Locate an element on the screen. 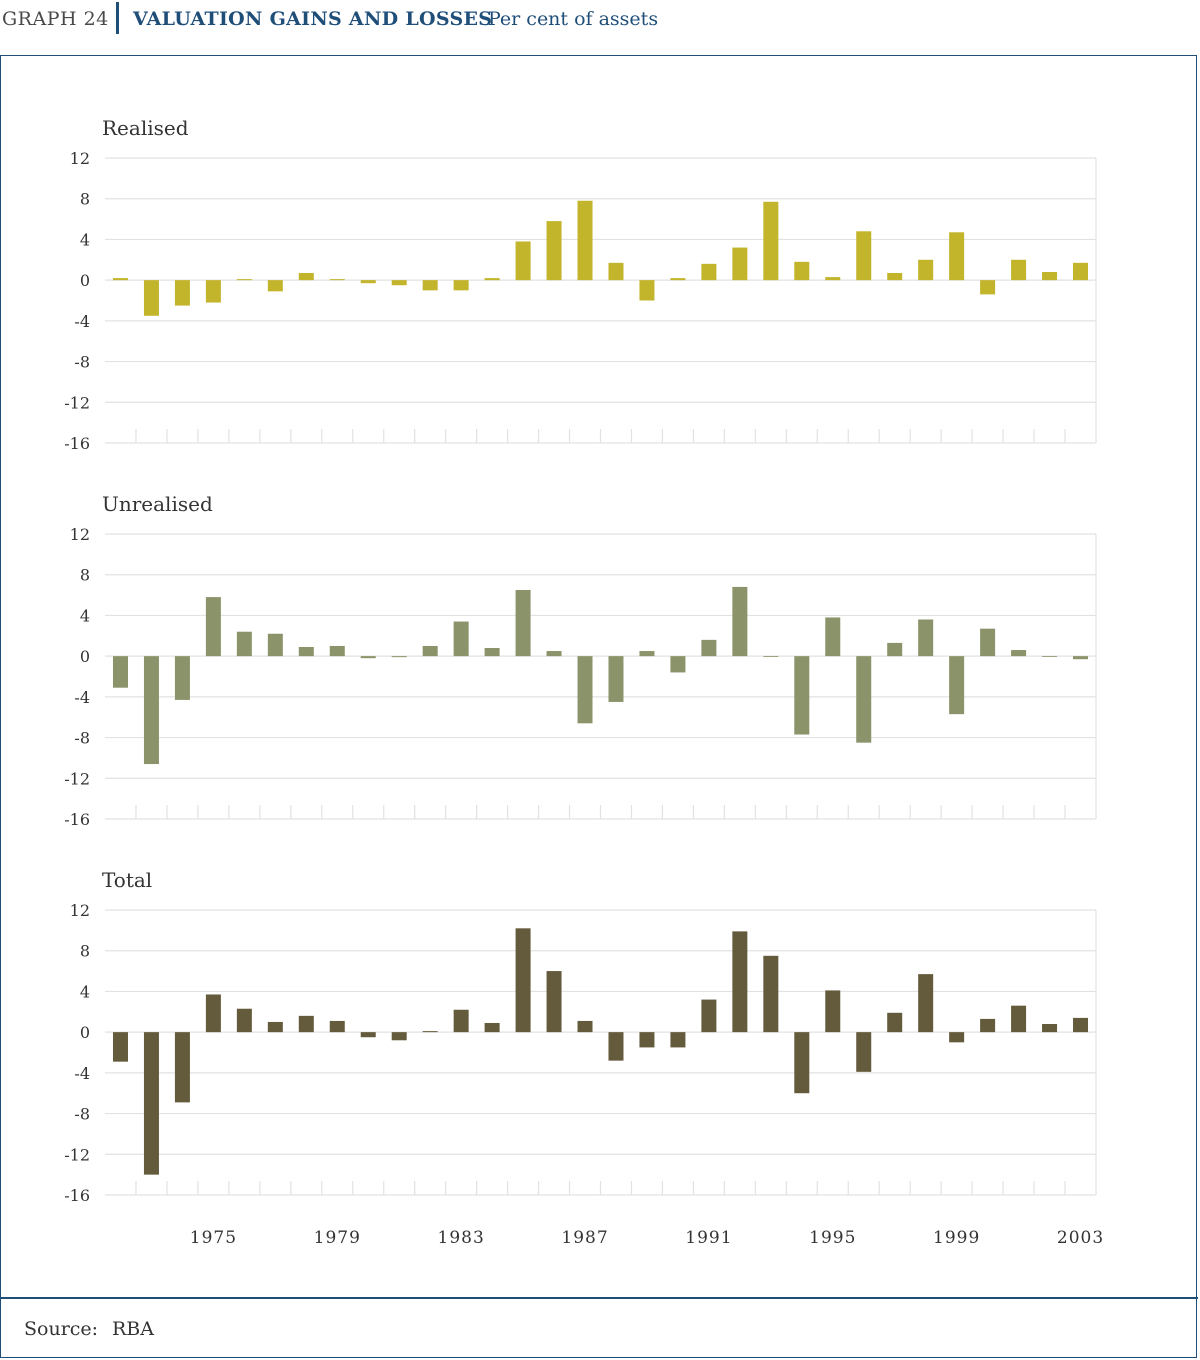 The width and height of the screenshot is (1200, 1360). bar-1982 is located at coordinates (430, 1032).